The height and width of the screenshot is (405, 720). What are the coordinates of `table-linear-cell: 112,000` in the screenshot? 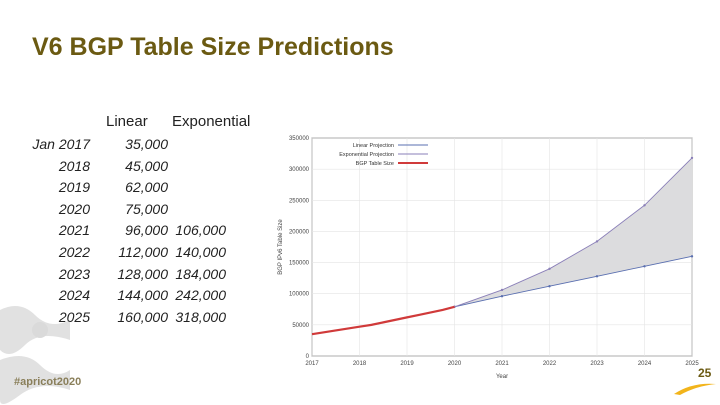 It's located at (143, 252).